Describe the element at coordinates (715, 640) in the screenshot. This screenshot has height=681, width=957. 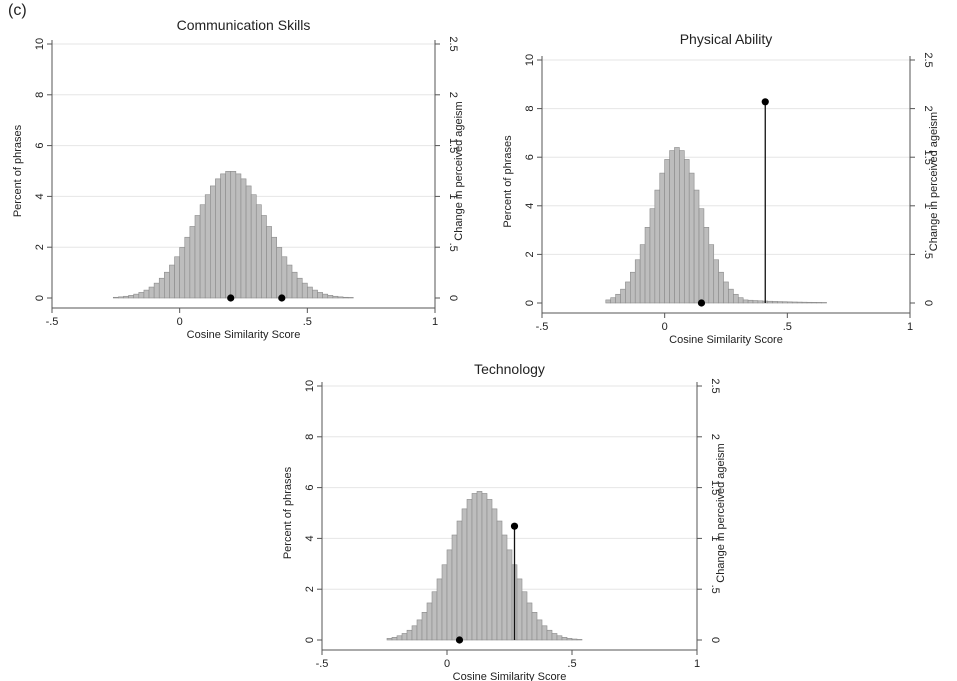
I see `y2-tick-label: 0` at that location.